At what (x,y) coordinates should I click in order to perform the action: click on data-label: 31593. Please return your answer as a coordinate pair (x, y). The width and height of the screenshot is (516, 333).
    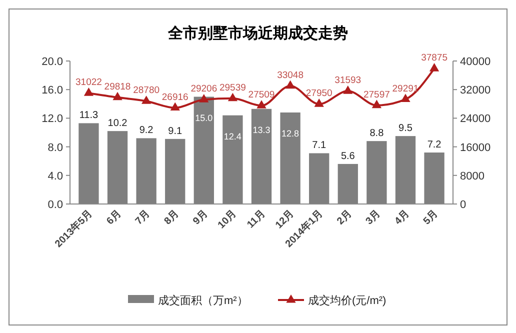
    Looking at the image, I should click on (348, 80).